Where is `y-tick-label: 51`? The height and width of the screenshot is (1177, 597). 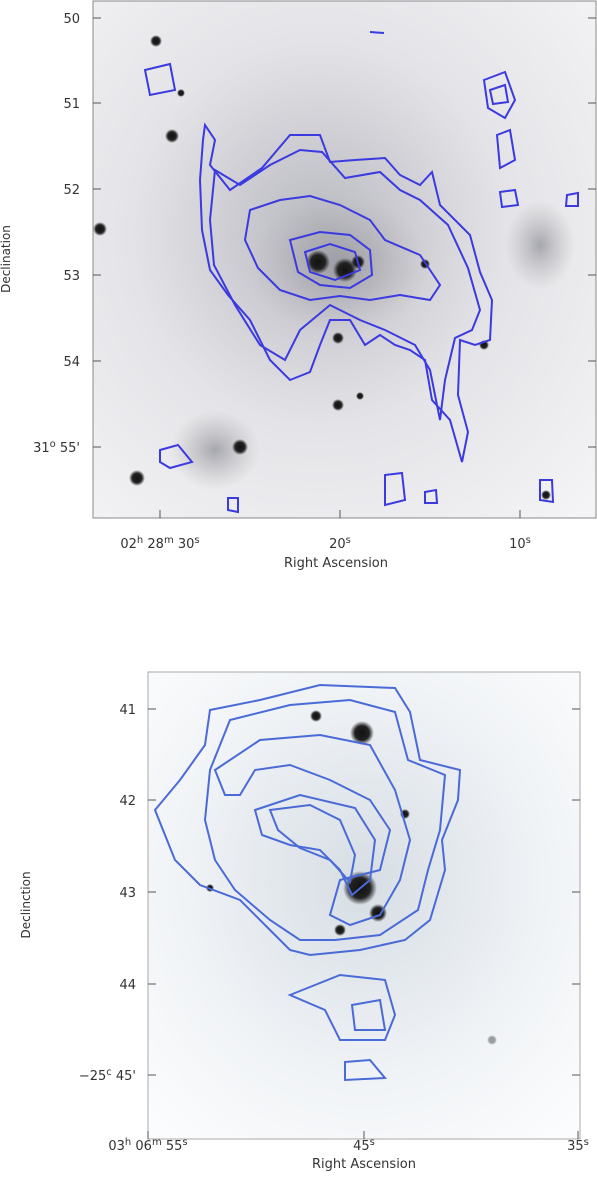
y-tick-label: 51 is located at coordinates (71, 104).